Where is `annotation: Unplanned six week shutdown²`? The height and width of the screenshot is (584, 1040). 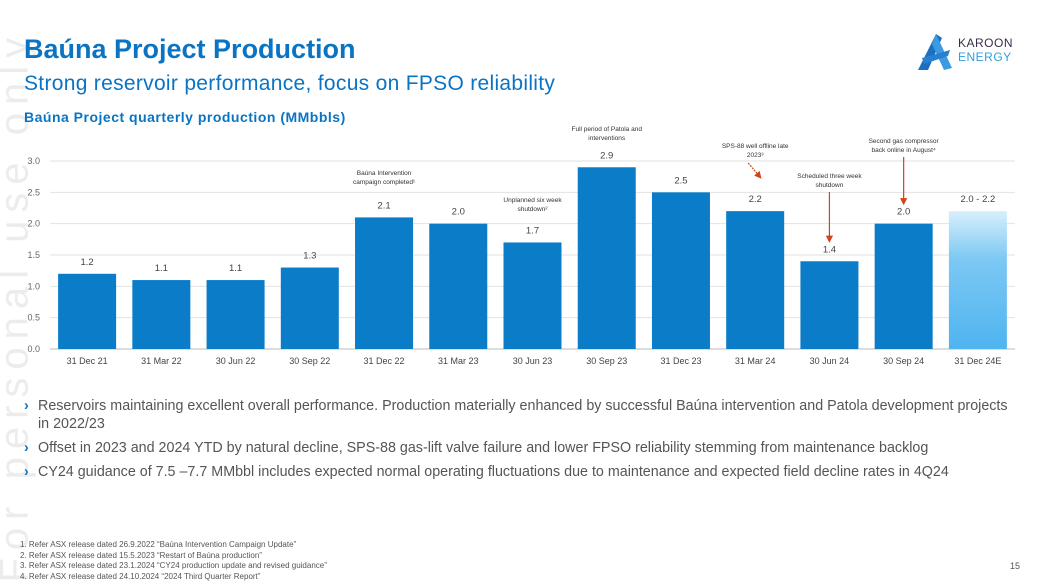 annotation: Unplanned six week shutdown² is located at coordinates (532, 205).